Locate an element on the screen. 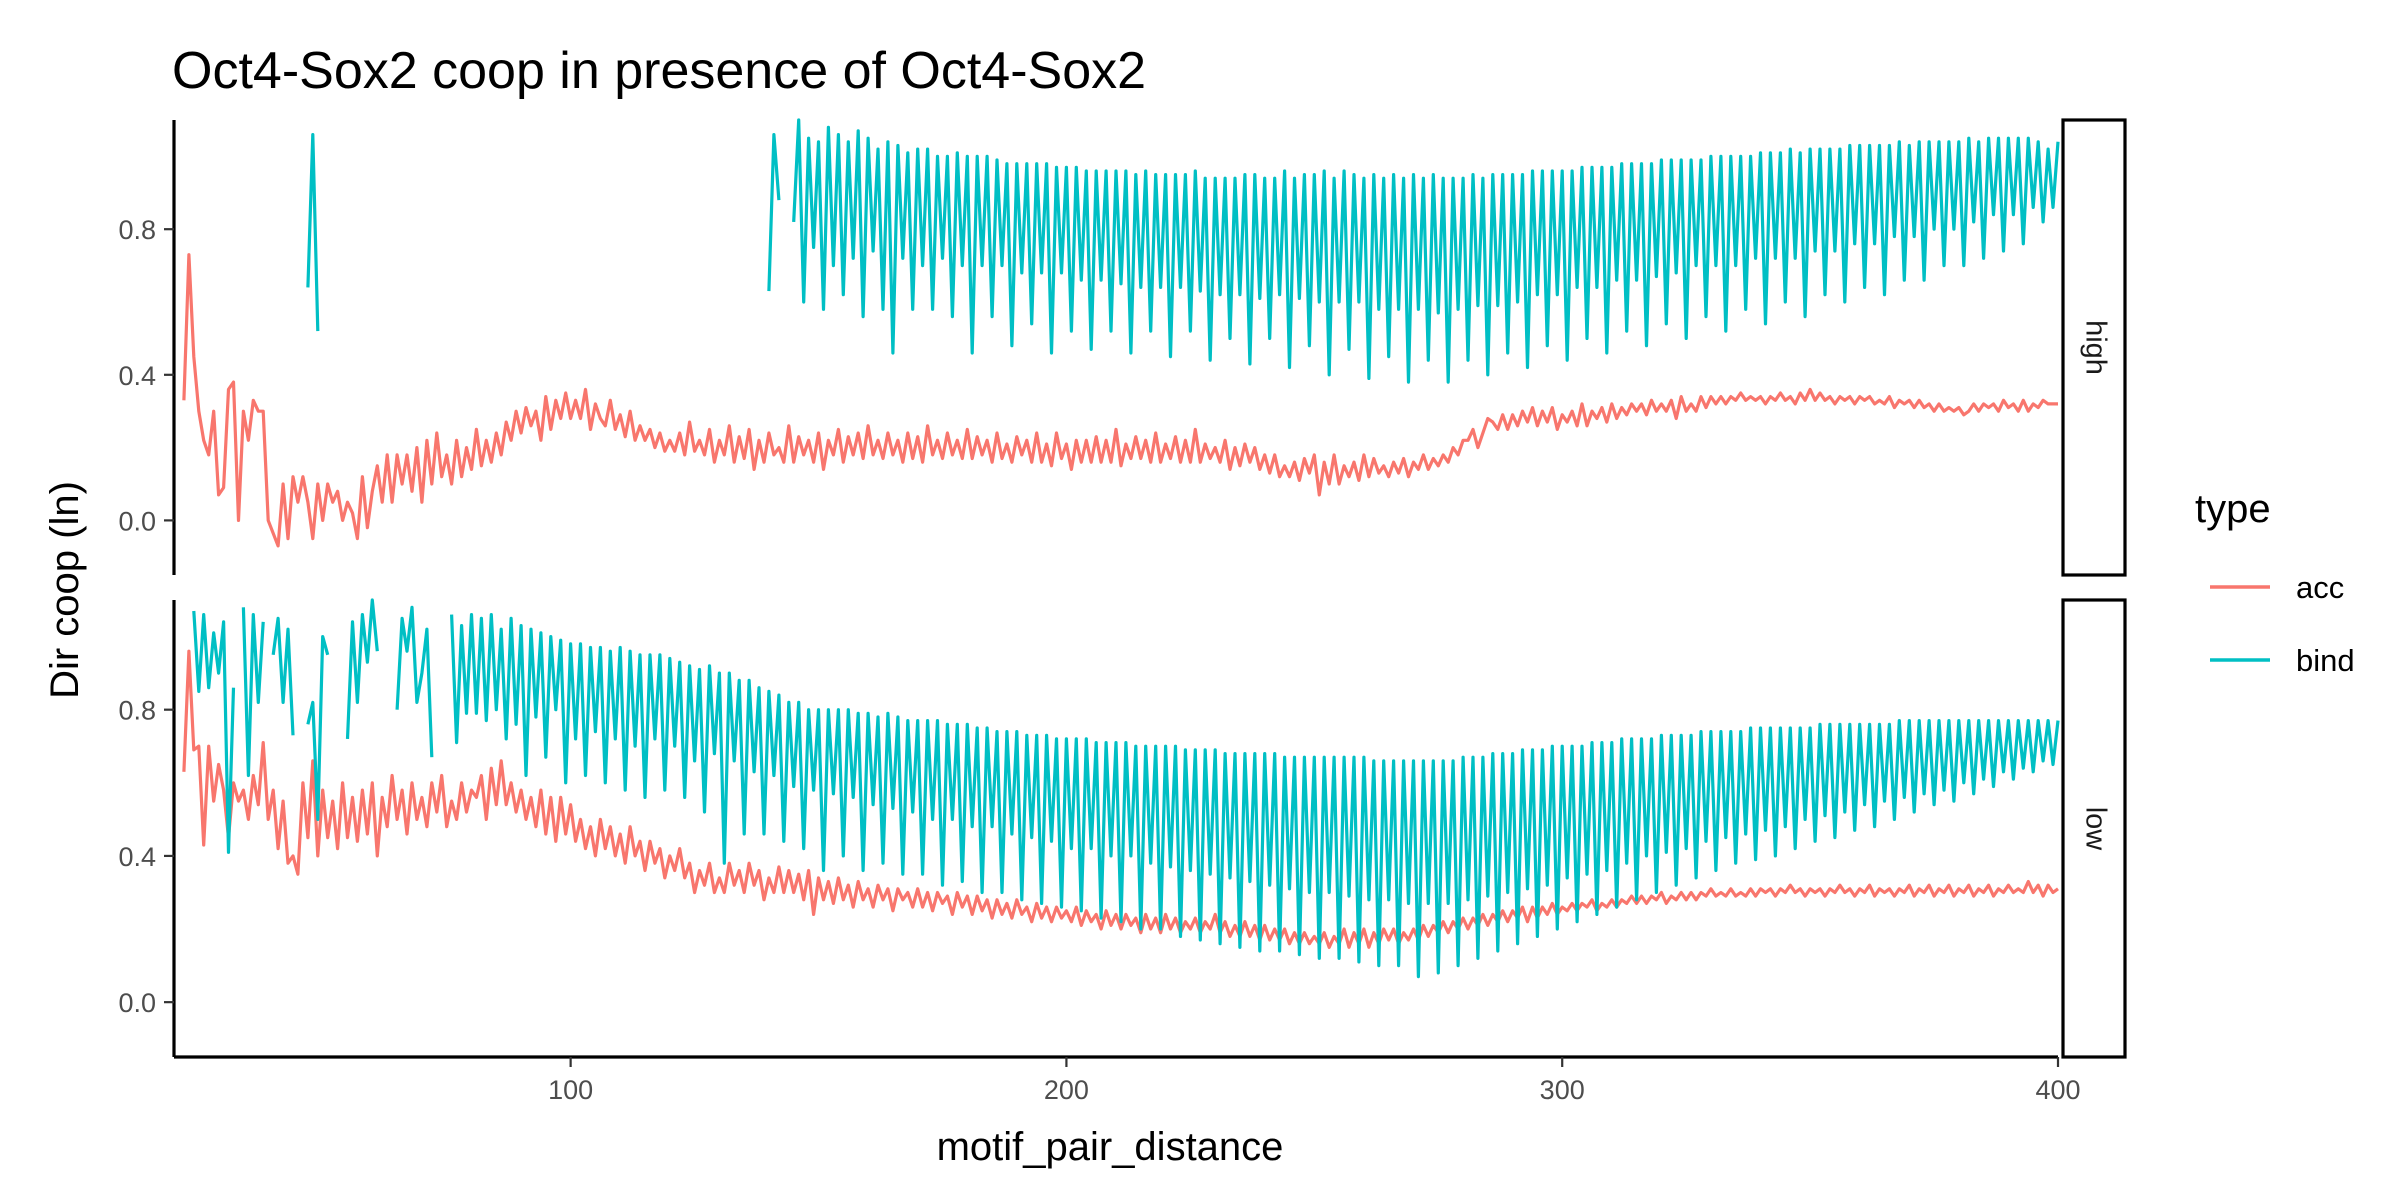 This screenshot has height=1200, width=2400. facet-strip-low is located at coordinates (2094, 828).